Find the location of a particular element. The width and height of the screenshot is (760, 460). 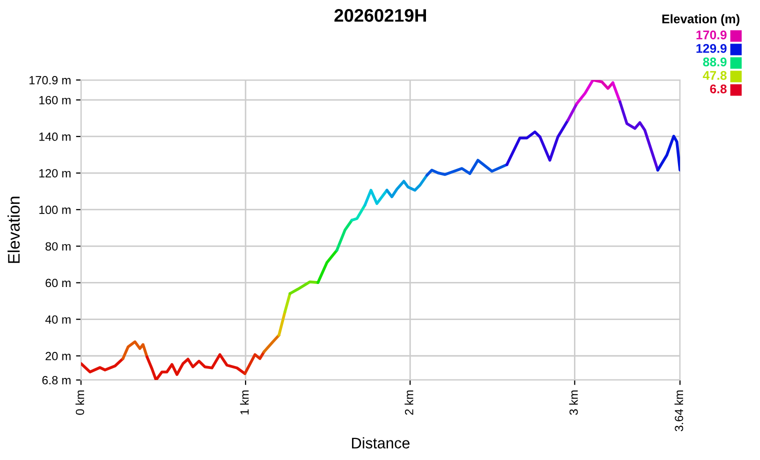

y-tick-label: 170.9 m is located at coordinates (50, 80).